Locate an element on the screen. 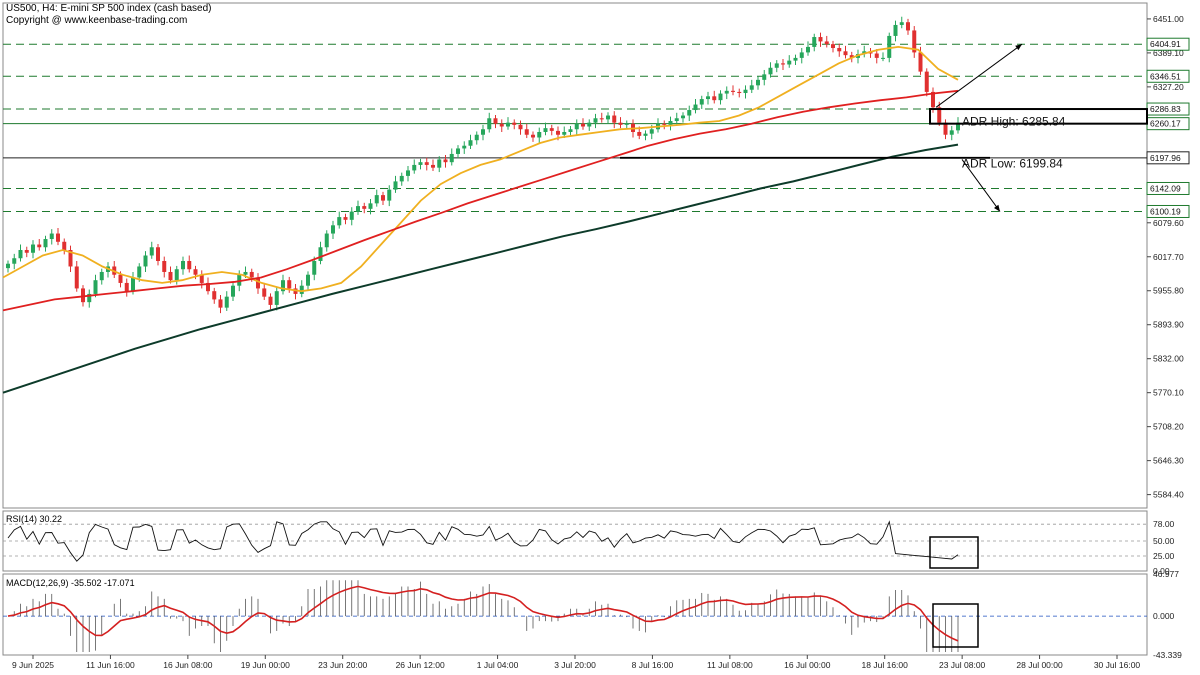  time-tick-label: 30 Jul 16:00 is located at coordinates (1117, 665).